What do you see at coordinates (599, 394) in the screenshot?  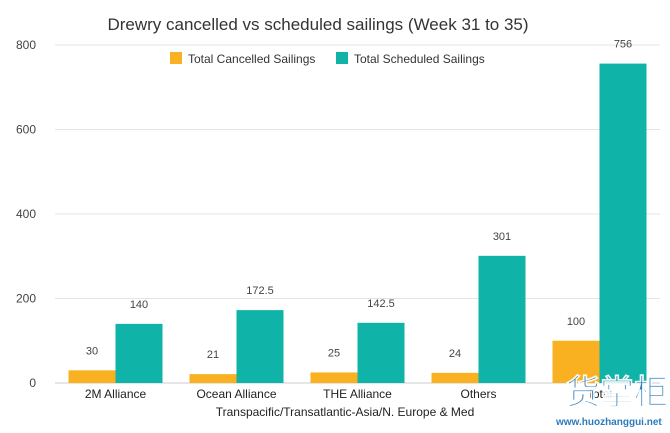 I see `category-label: Total` at bounding box center [599, 394].